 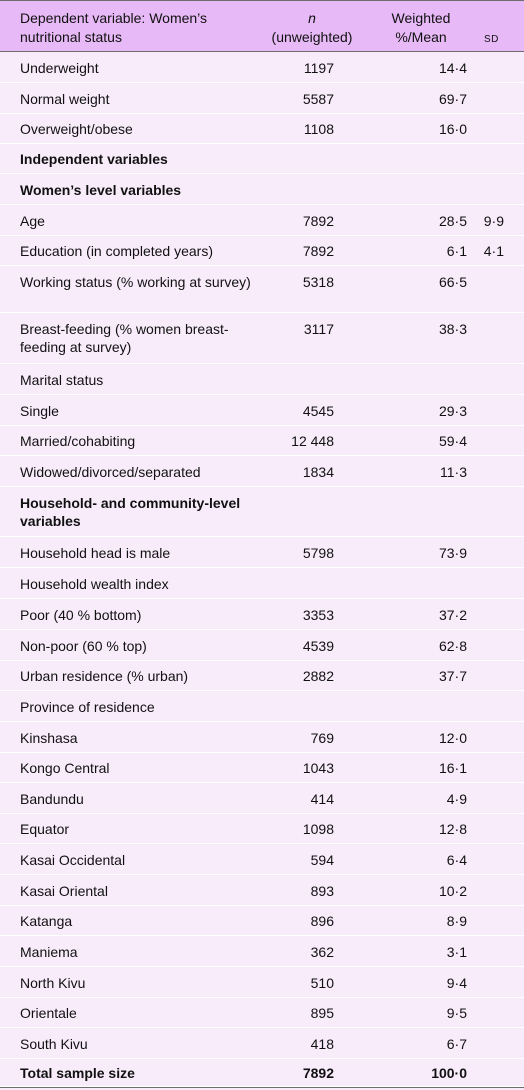 What do you see at coordinates (312, 37) in the screenshot?
I see `header-n-sub: (unweighted)` at bounding box center [312, 37].